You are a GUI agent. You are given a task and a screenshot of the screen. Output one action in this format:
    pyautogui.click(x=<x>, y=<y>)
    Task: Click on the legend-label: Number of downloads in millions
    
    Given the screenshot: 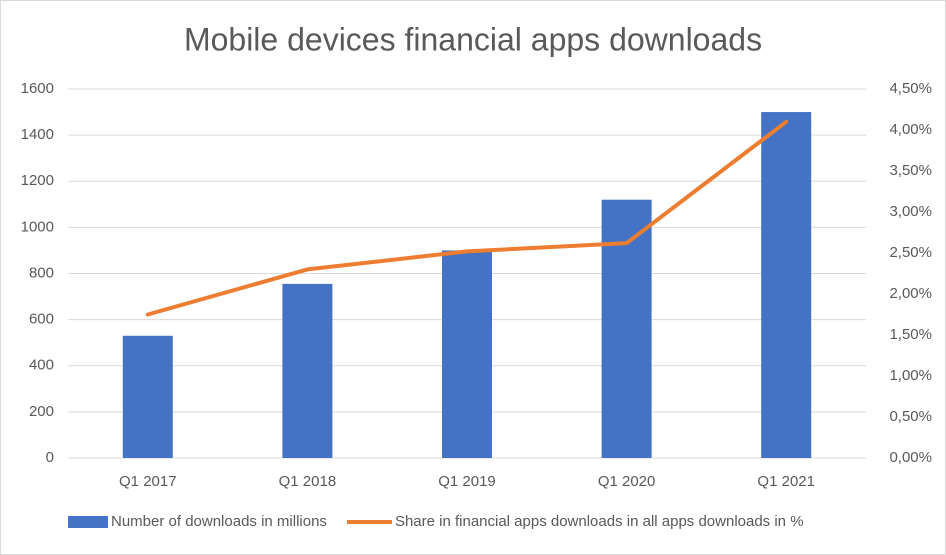 What is the action you would take?
    pyautogui.click(x=219, y=521)
    